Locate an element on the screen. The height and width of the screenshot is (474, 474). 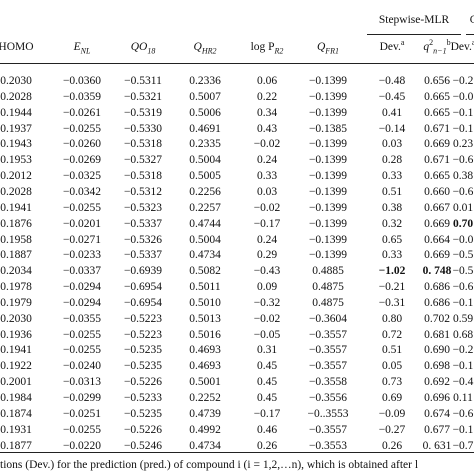
table-cell: −0.21 is located at coordinates (392, 287).